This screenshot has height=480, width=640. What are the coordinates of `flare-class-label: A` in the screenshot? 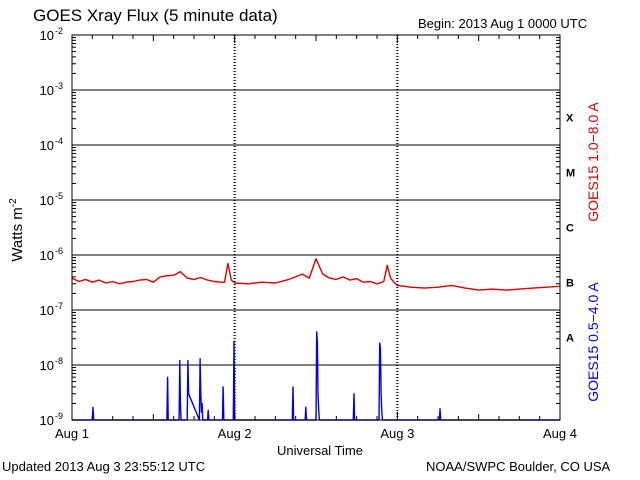 It's located at (570, 339).